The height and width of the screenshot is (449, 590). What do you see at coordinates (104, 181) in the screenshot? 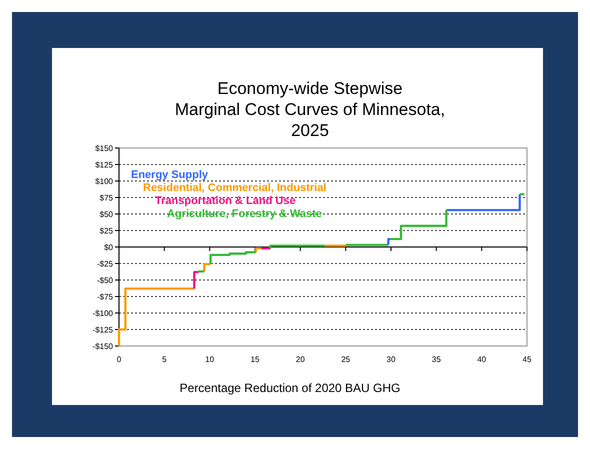
I see `y-tick-label: $100` at bounding box center [104, 181].